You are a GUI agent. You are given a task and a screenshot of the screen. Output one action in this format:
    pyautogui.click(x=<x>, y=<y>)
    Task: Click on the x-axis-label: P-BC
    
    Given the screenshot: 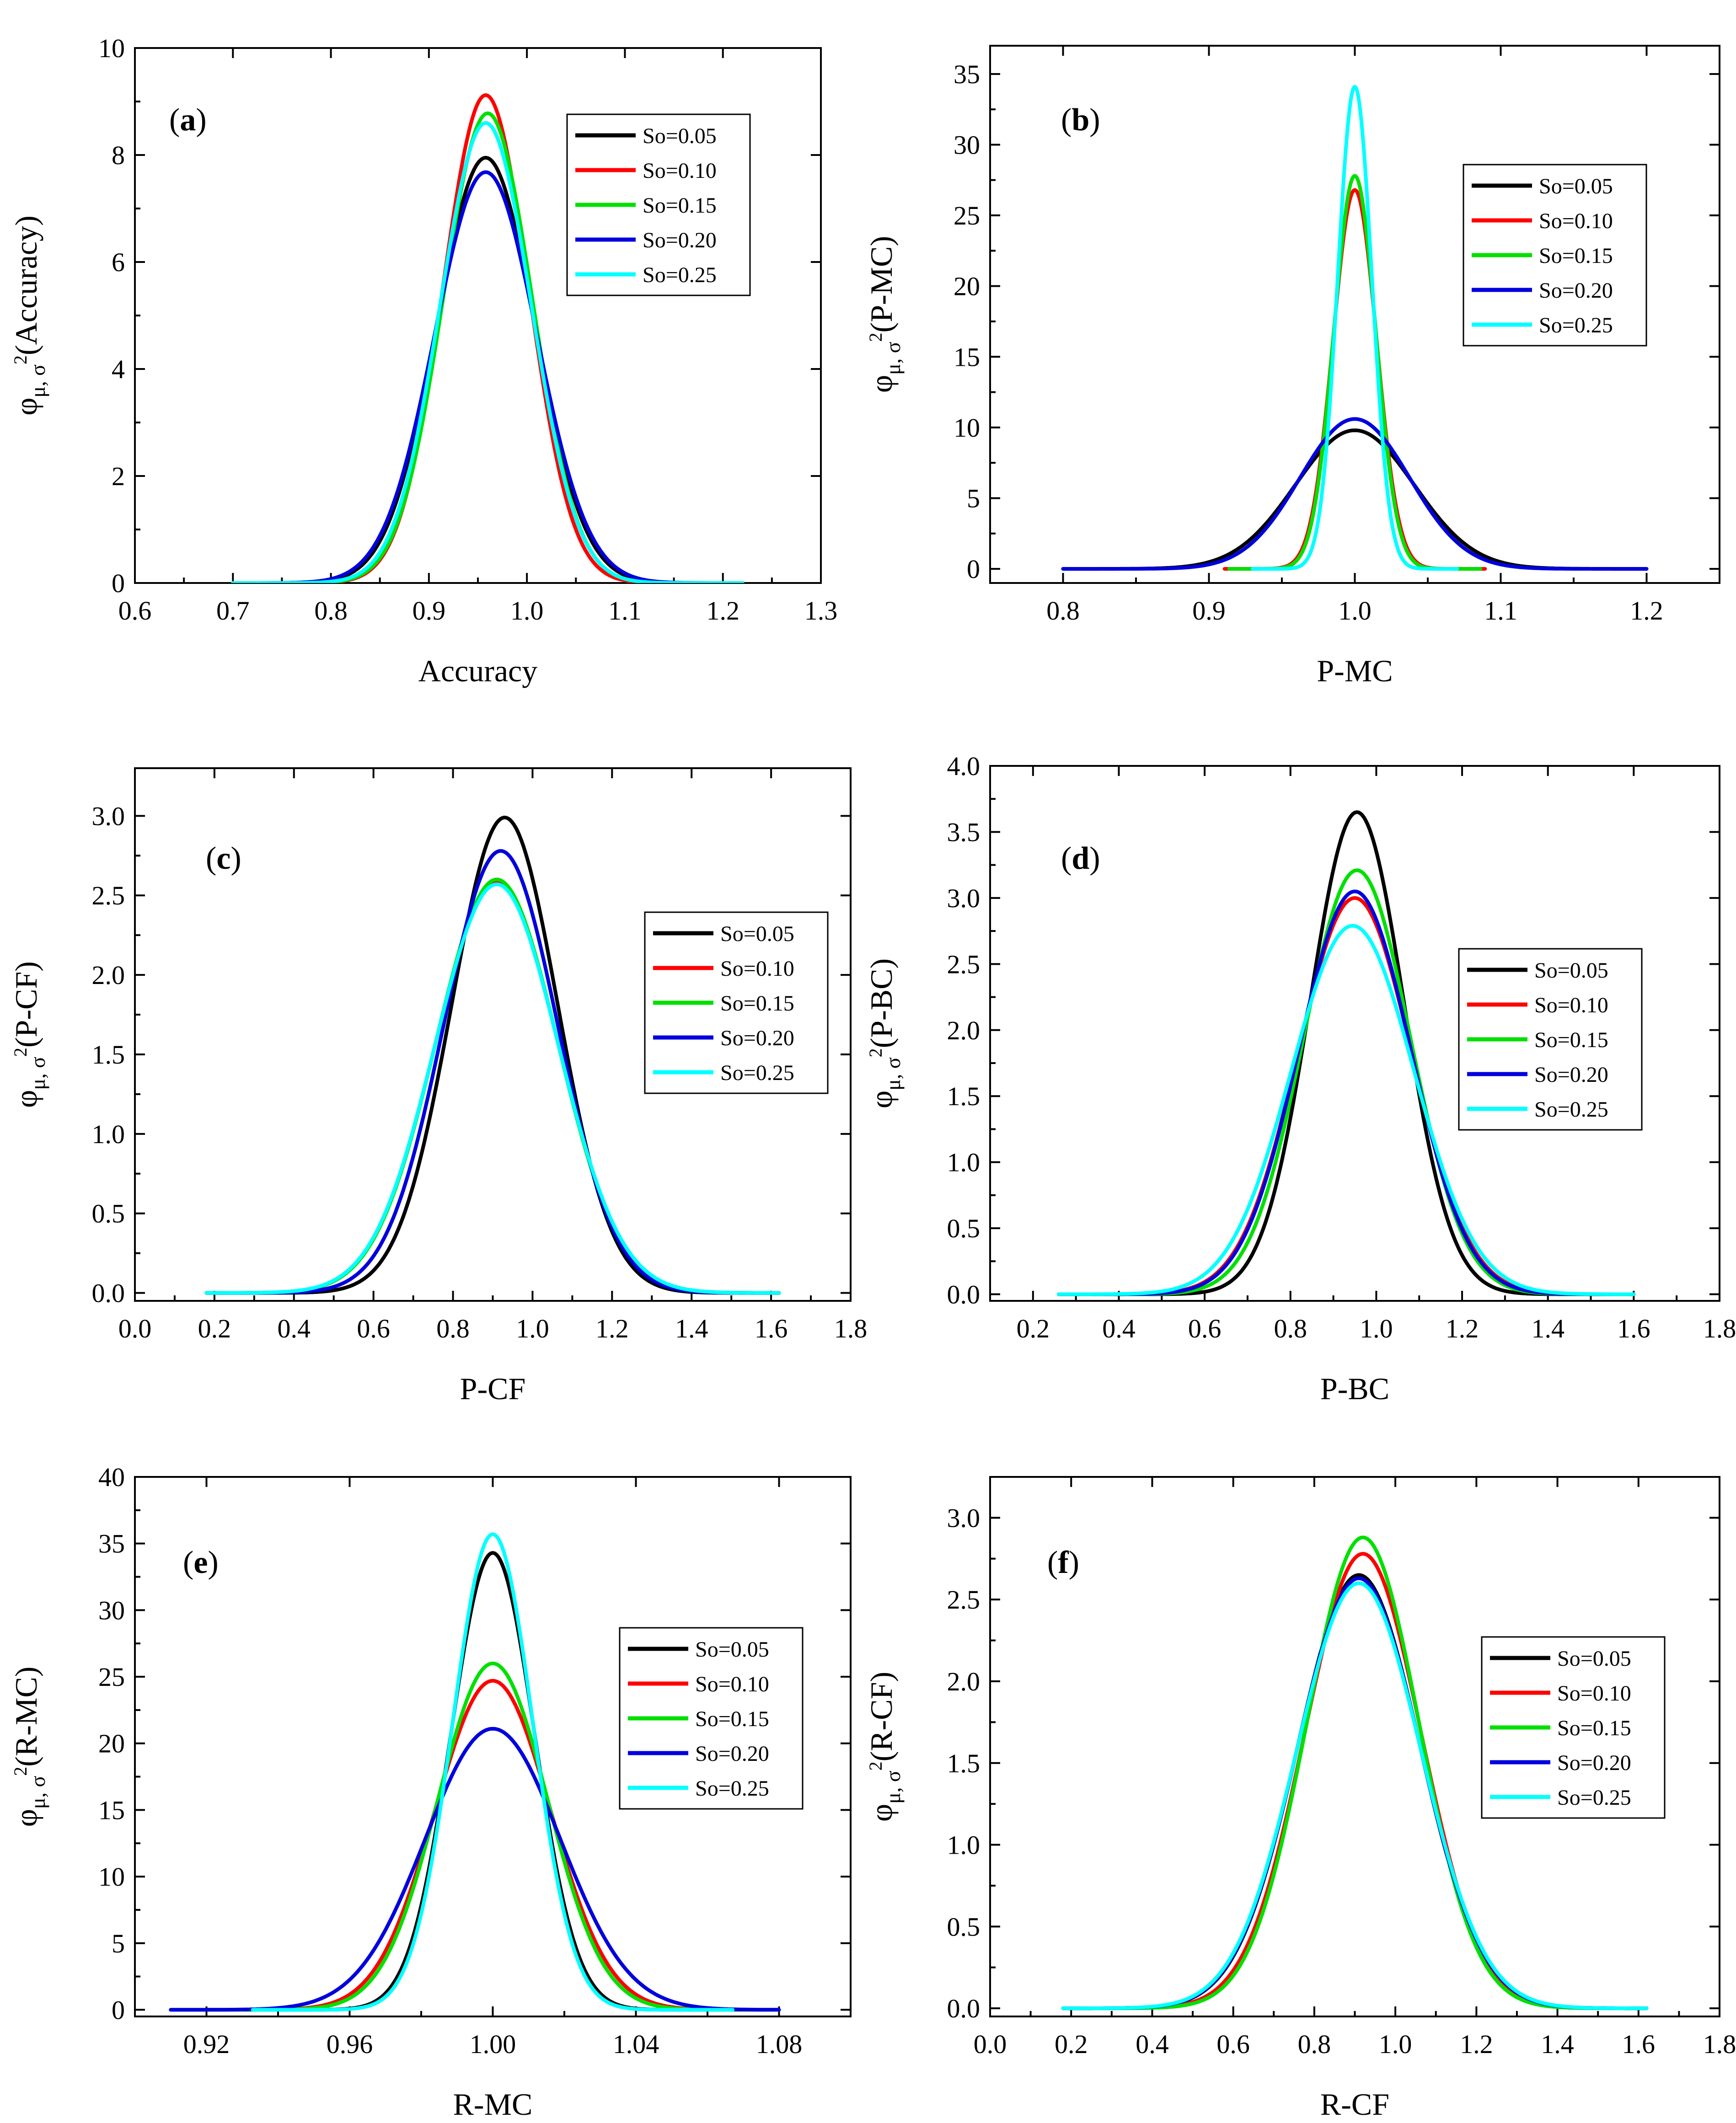 What is the action you would take?
    pyautogui.click(x=1354, y=1388)
    